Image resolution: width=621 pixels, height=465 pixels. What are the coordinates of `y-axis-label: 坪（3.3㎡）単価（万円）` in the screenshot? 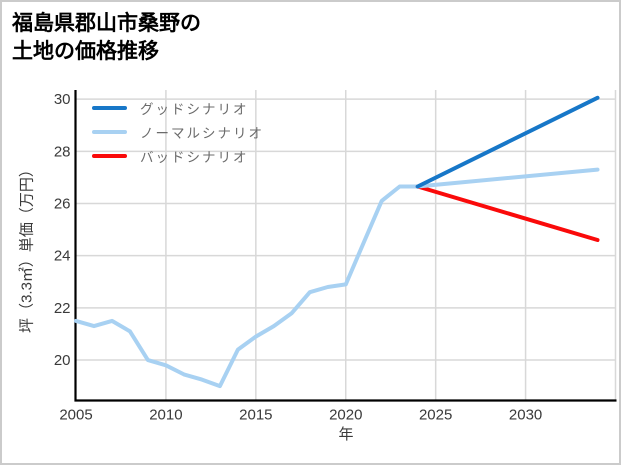 It's located at (27, 247).